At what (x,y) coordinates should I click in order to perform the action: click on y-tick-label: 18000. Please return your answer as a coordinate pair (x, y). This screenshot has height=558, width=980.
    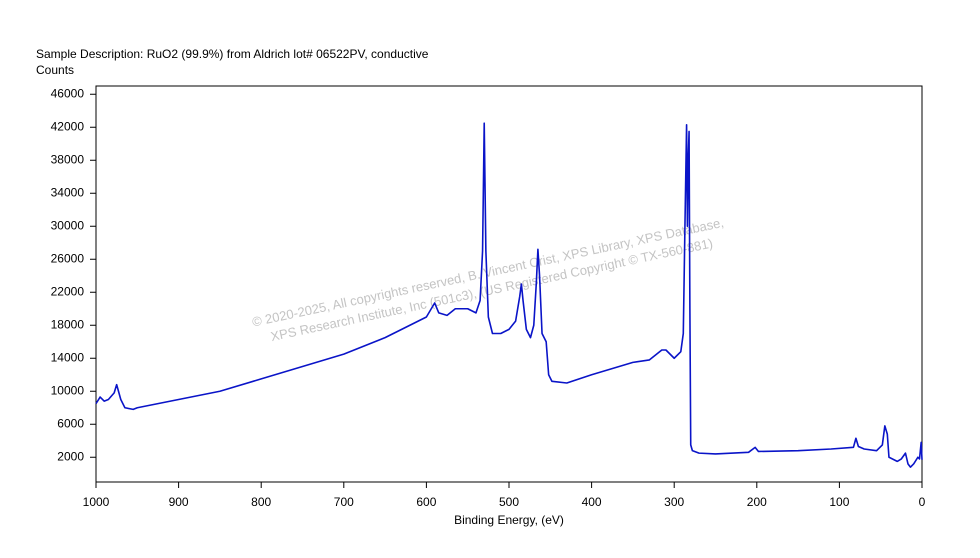
    Looking at the image, I should click on (68, 324).